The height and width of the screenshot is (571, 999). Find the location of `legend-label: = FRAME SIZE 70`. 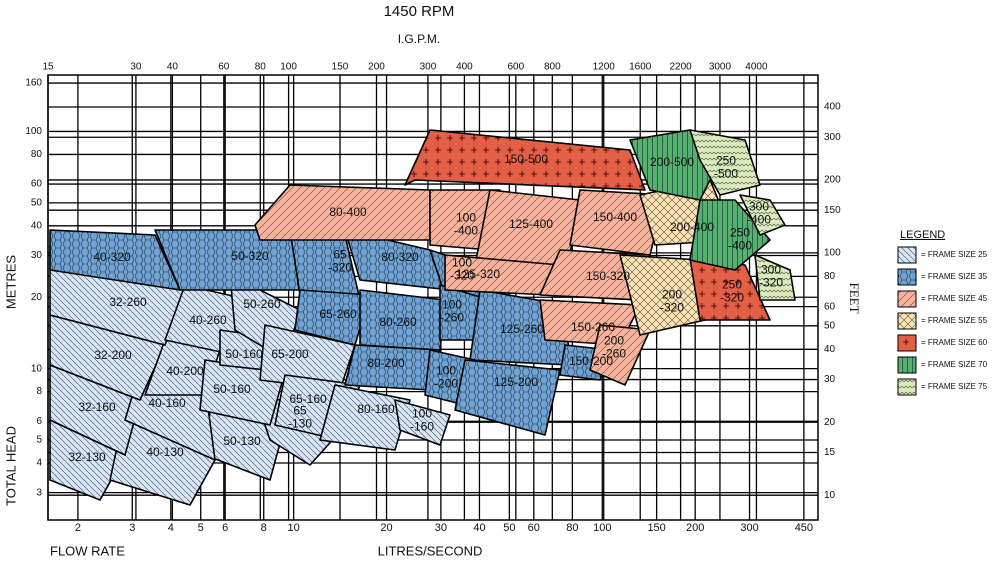

legend-label: = FRAME SIZE 70 is located at coordinates (954, 364).